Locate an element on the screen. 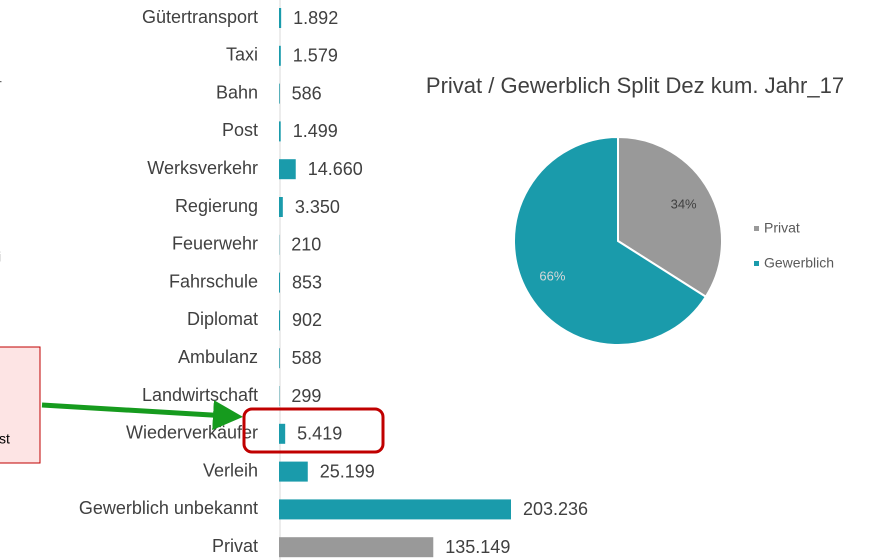 The image size is (870, 560). value-label: 5.419 is located at coordinates (319, 434).